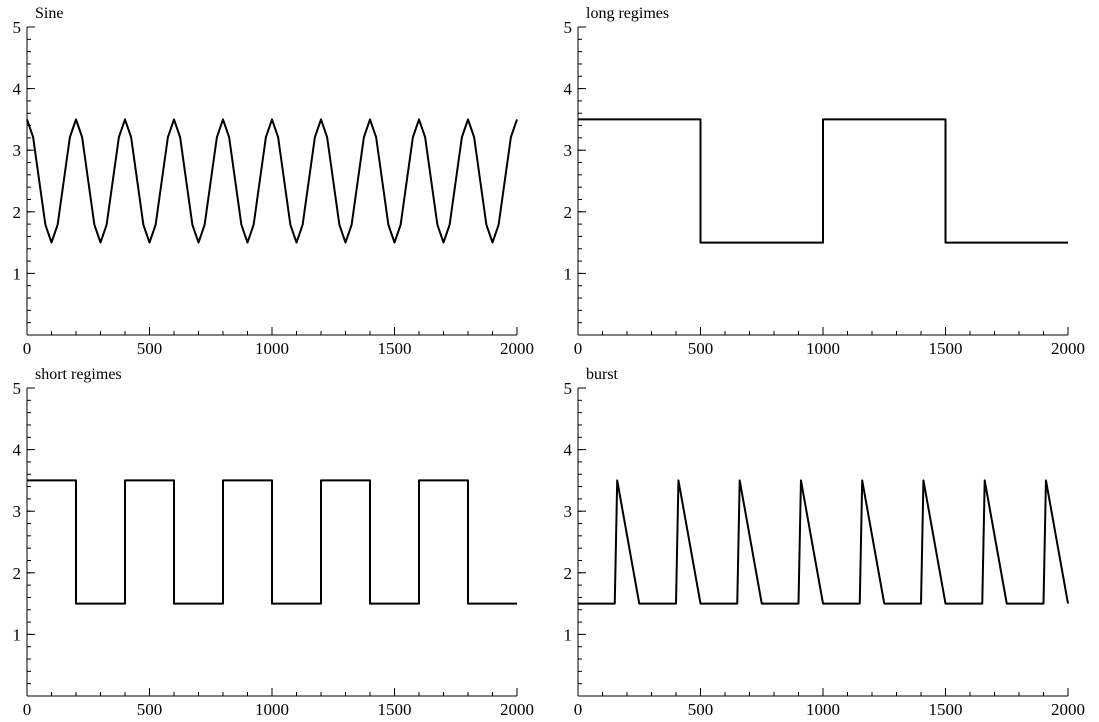 This screenshot has height=722, width=1099. I want to click on panel-title: Sine, so click(49, 13).